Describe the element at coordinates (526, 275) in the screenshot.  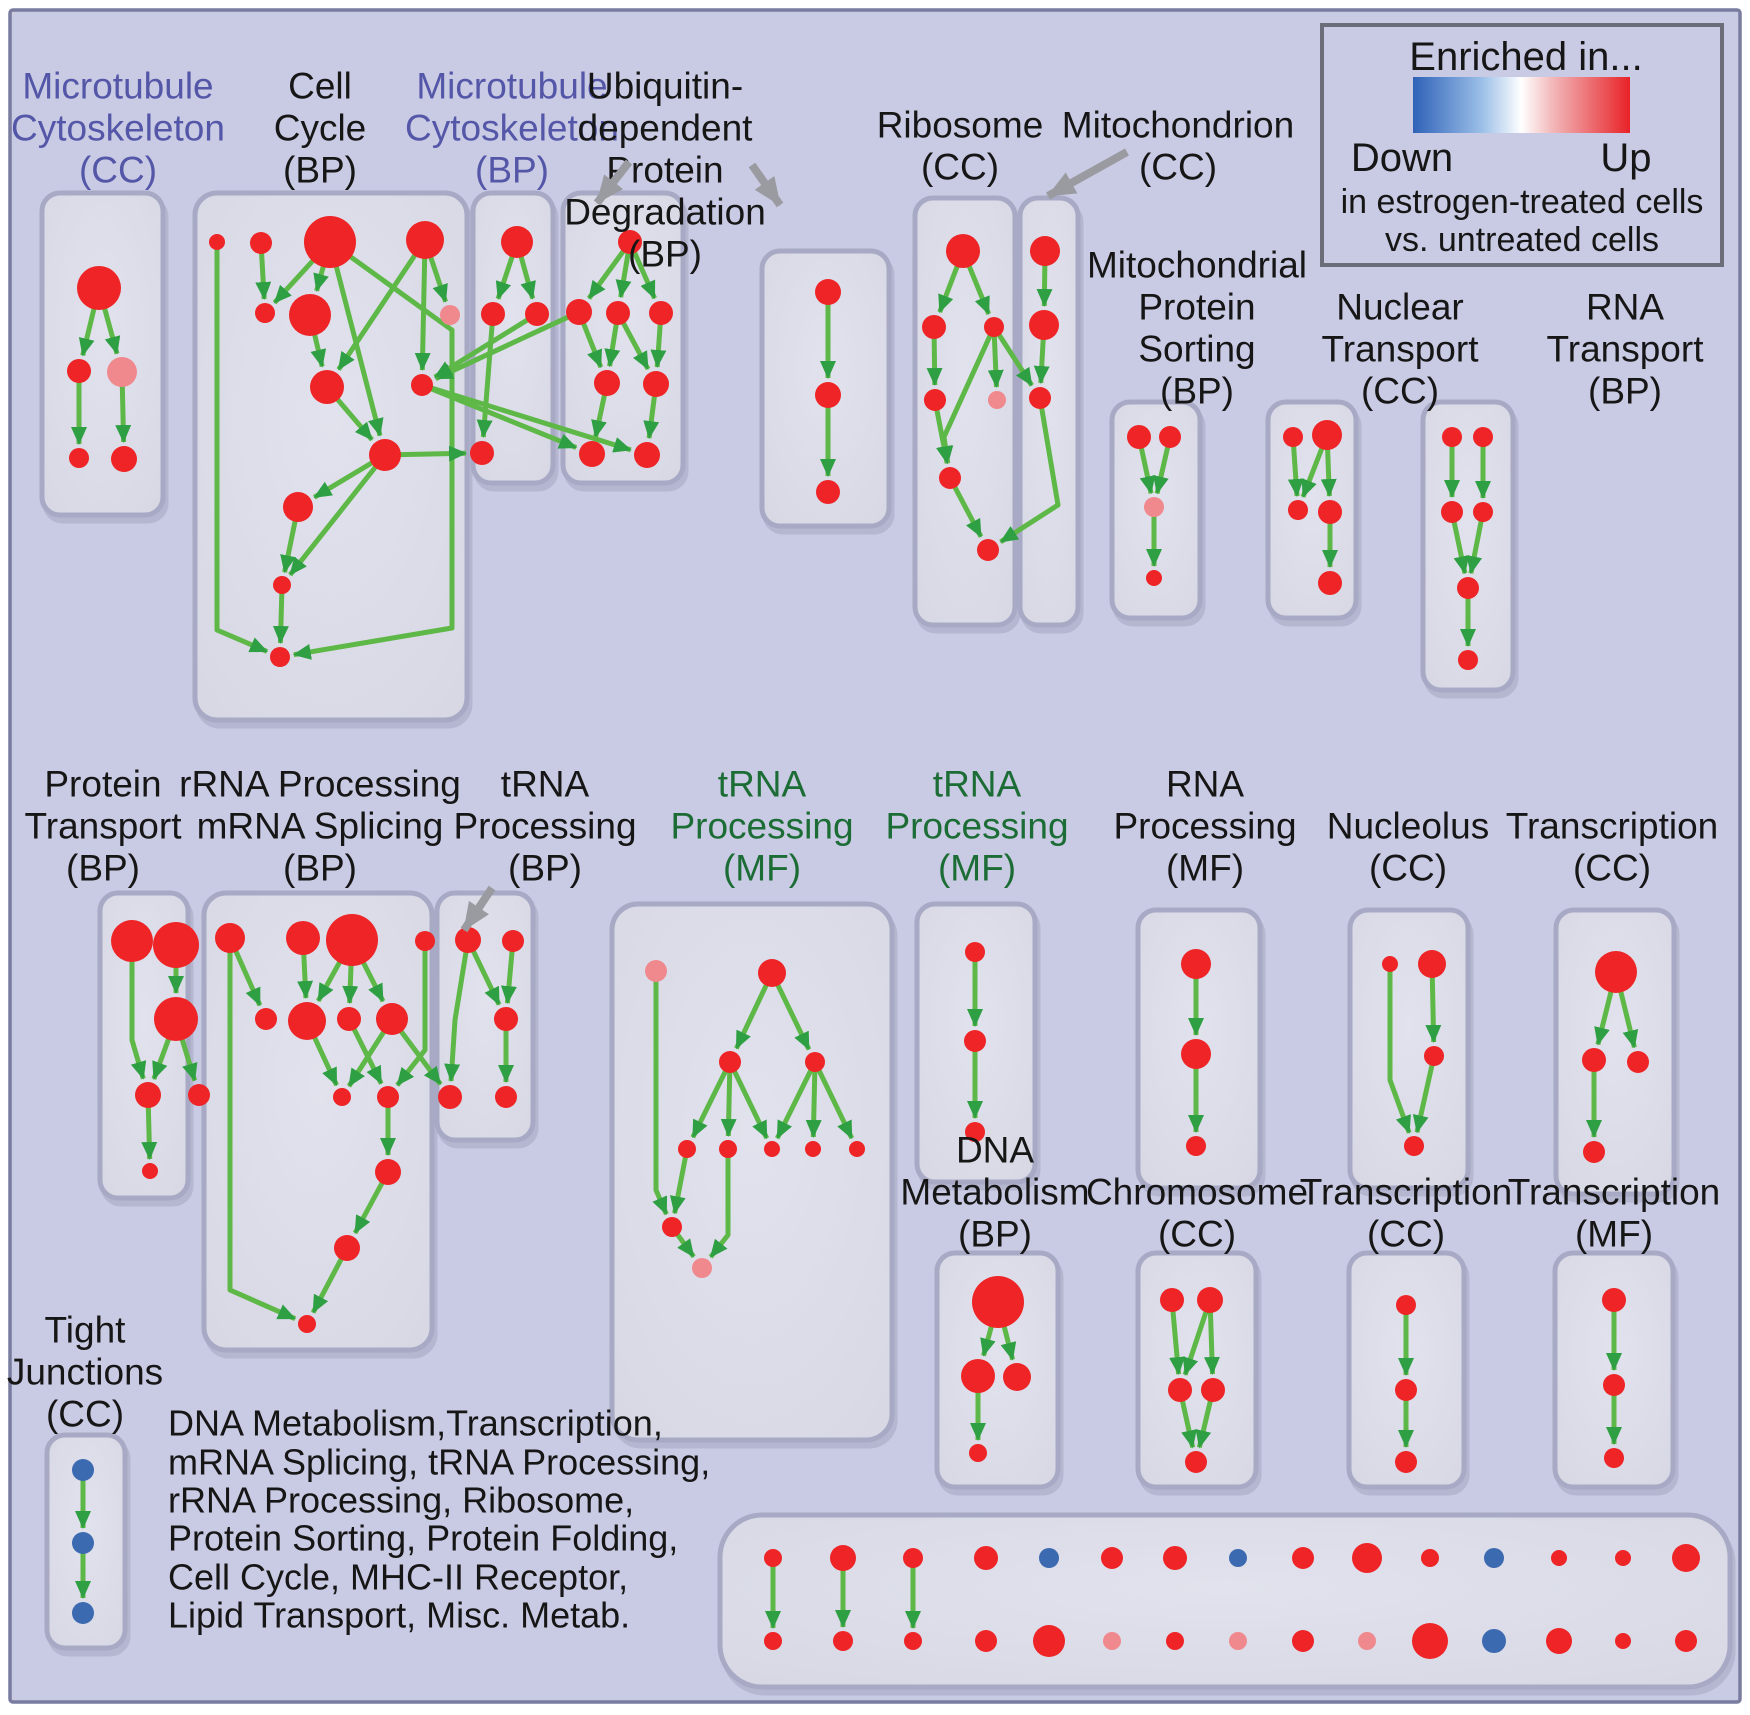
I see `edge-microtubule-cytoskeleton-bp` at that location.